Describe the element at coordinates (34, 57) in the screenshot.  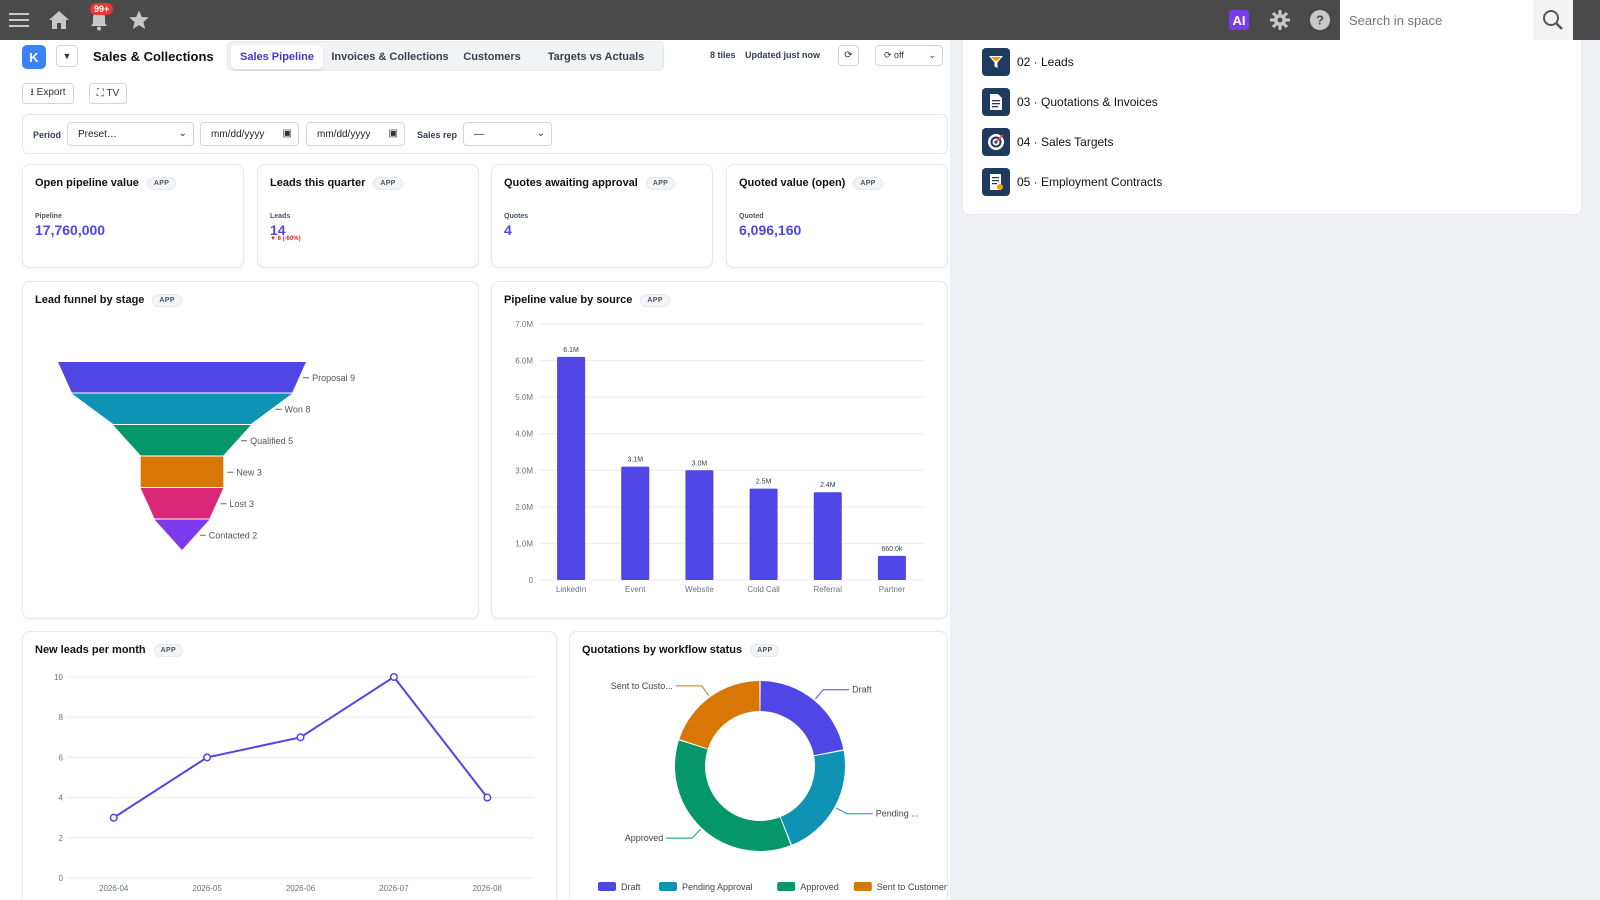
I see `space-logo: K` at that location.